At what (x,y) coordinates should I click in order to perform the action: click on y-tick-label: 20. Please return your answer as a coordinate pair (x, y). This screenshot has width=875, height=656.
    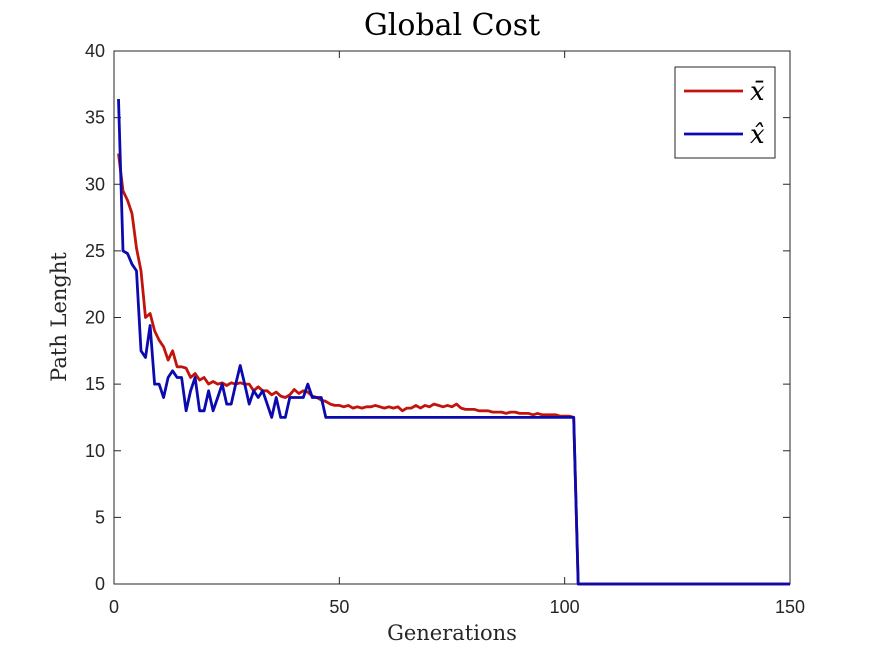
    Looking at the image, I should click on (95, 318).